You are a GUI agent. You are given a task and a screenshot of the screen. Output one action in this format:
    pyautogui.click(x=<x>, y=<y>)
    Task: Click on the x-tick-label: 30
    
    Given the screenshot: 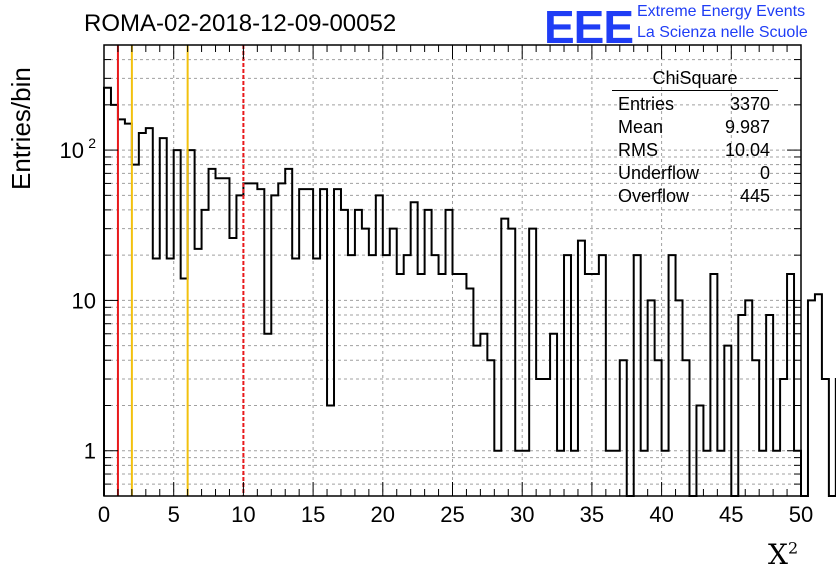 What is the action you would take?
    pyautogui.click(x=522, y=514)
    